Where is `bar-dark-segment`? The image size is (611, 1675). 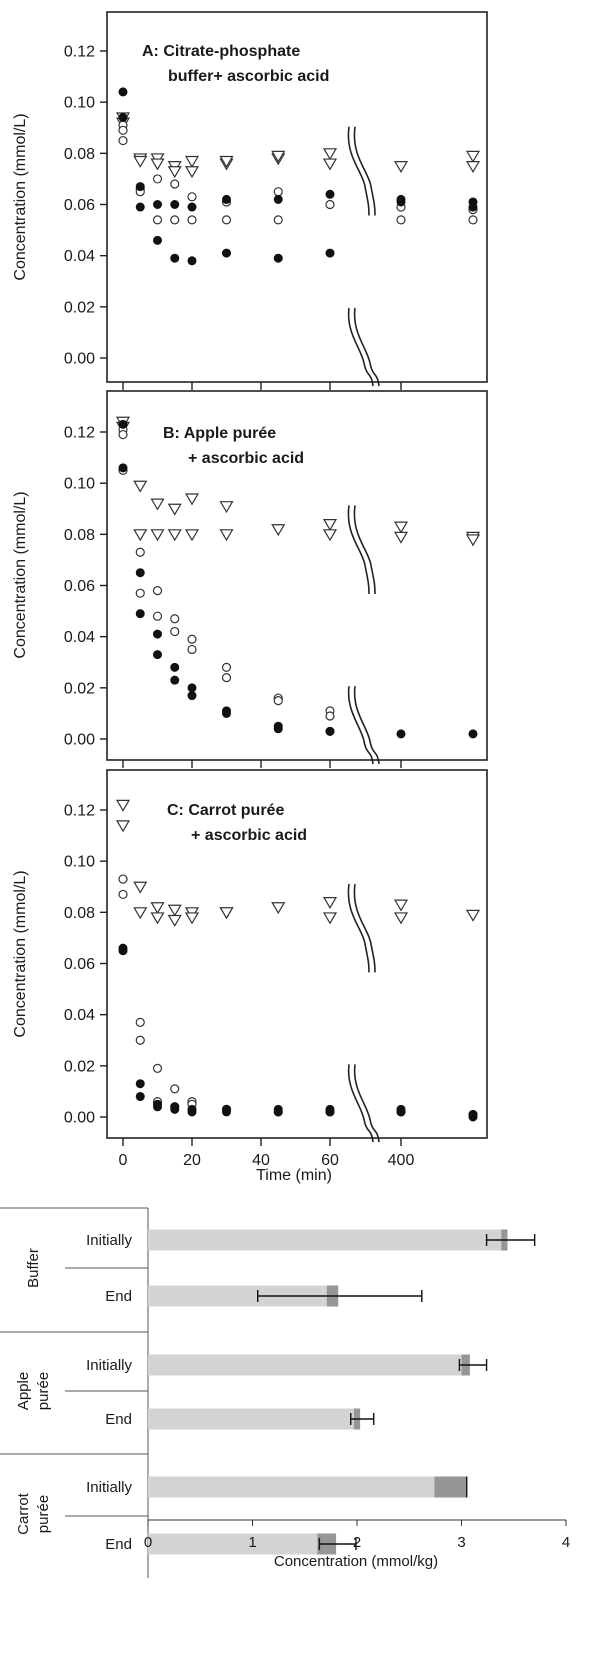
bar-dark-segment is located at coordinates (450, 1487).